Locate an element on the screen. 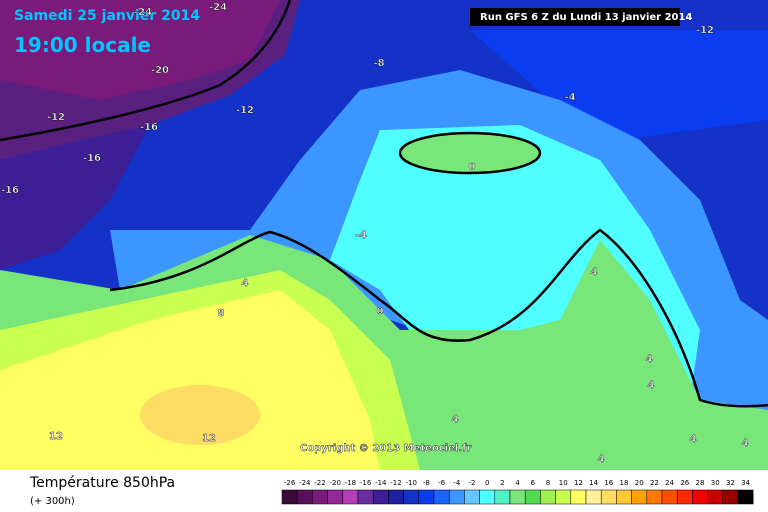  hot-spot is located at coordinates (200, 415).